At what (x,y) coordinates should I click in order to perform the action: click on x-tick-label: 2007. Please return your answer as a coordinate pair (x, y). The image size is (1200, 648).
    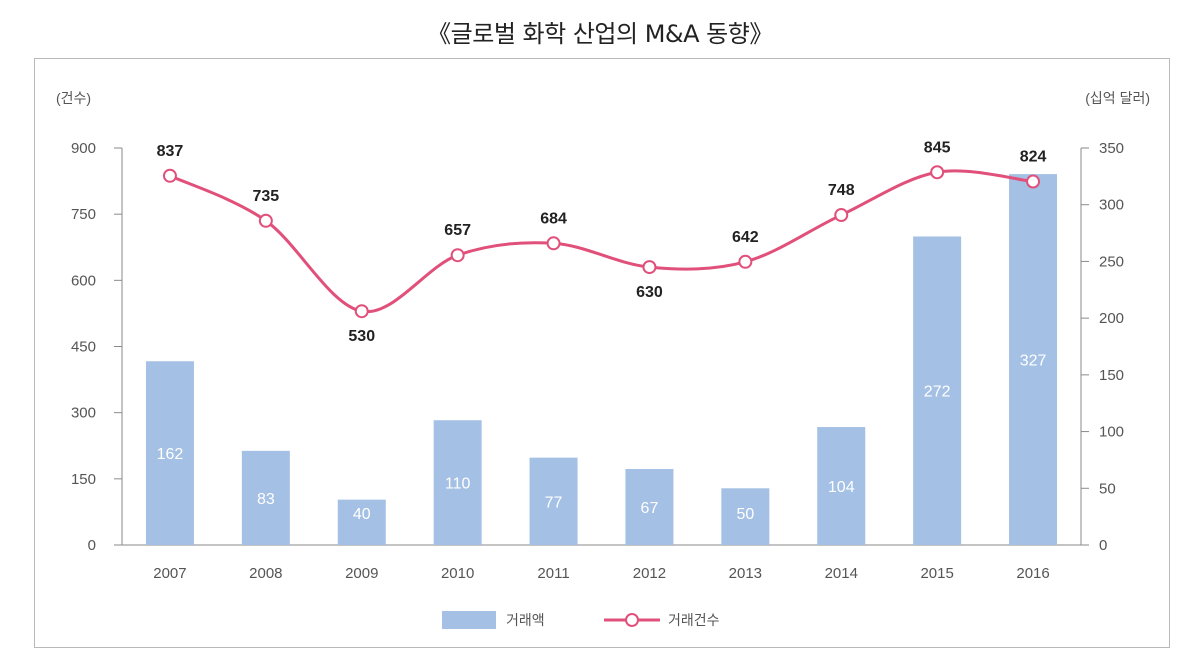
    Looking at the image, I should click on (169, 573).